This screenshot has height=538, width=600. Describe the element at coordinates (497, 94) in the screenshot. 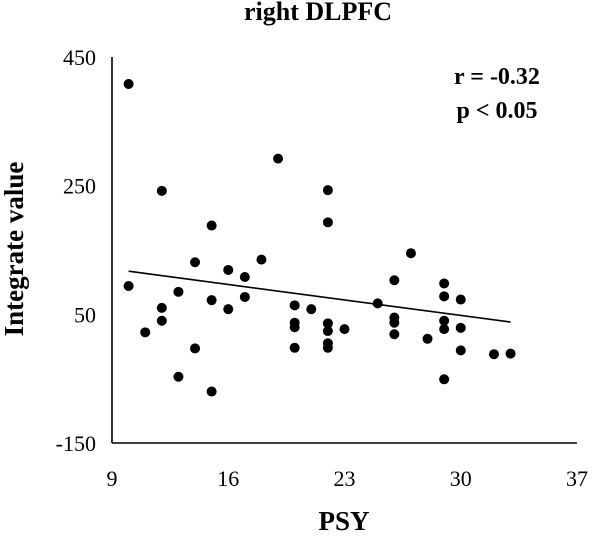

I see `stat-annotations: r = -0.32 p < 0.05` at that location.